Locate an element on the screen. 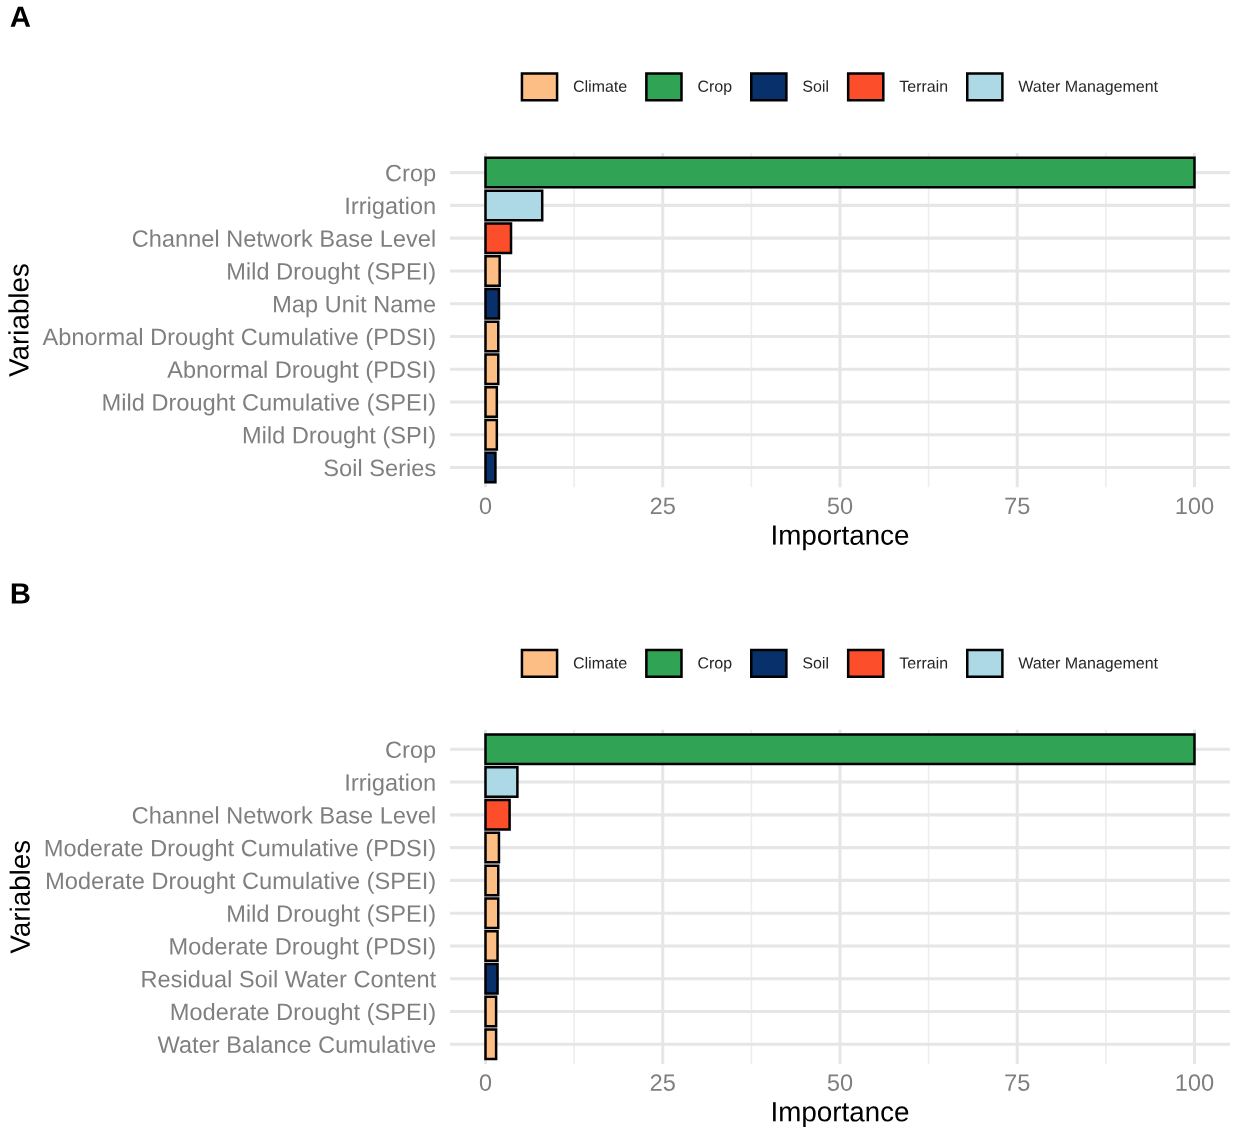 The height and width of the screenshot is (1133, 1233). y-tick-label: Moderate Drought Cumulative (PDSI) is located at coordinates (240, 850).